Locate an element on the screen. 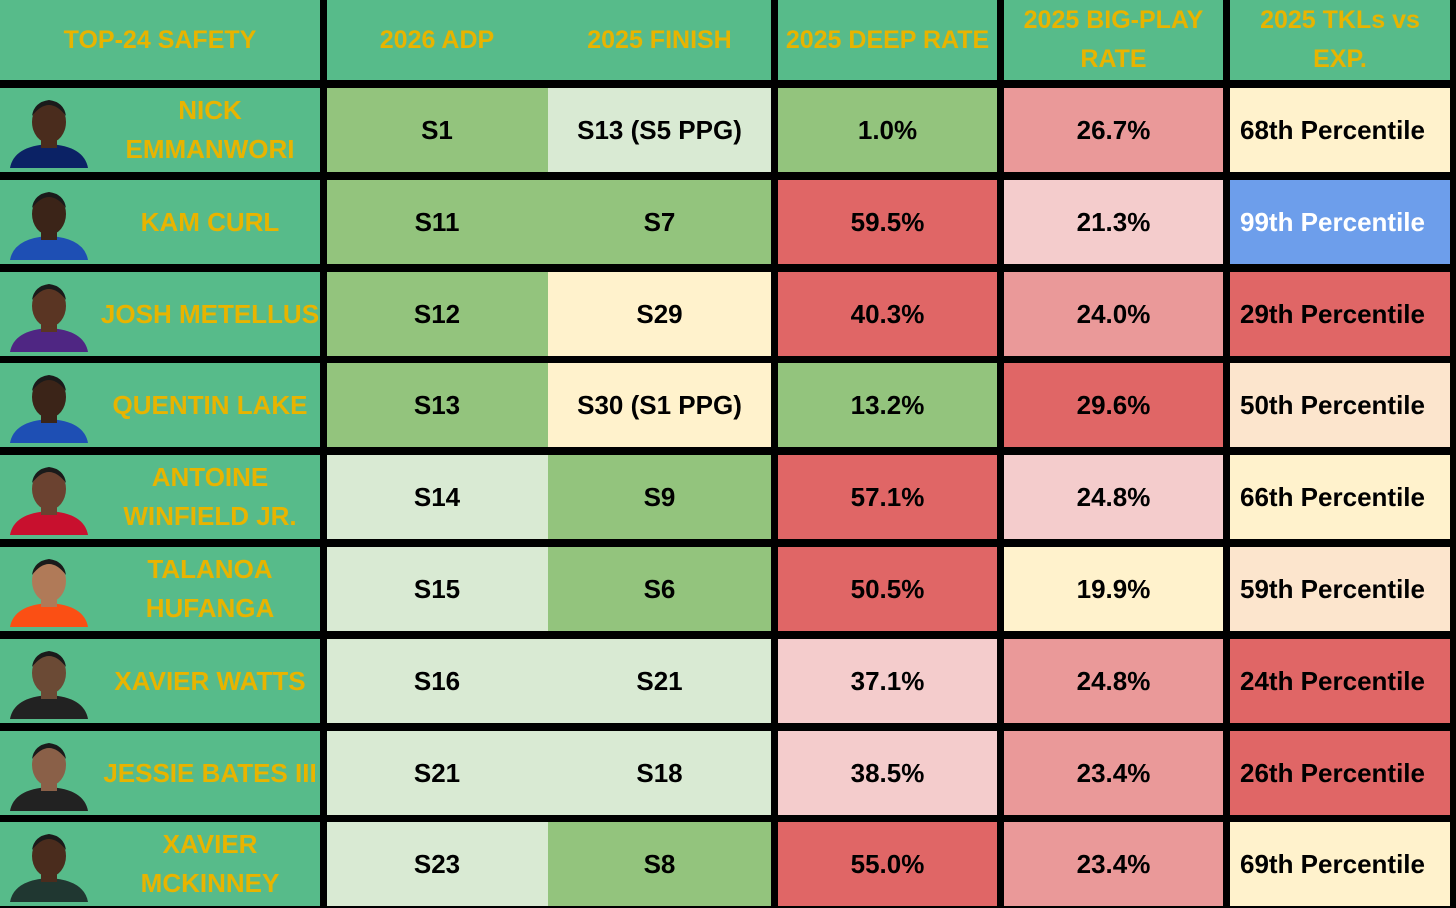 Image resolution: width=1456 pixels, height=908 pixels. data-cell: S21 is located at coordinates (659, 681).